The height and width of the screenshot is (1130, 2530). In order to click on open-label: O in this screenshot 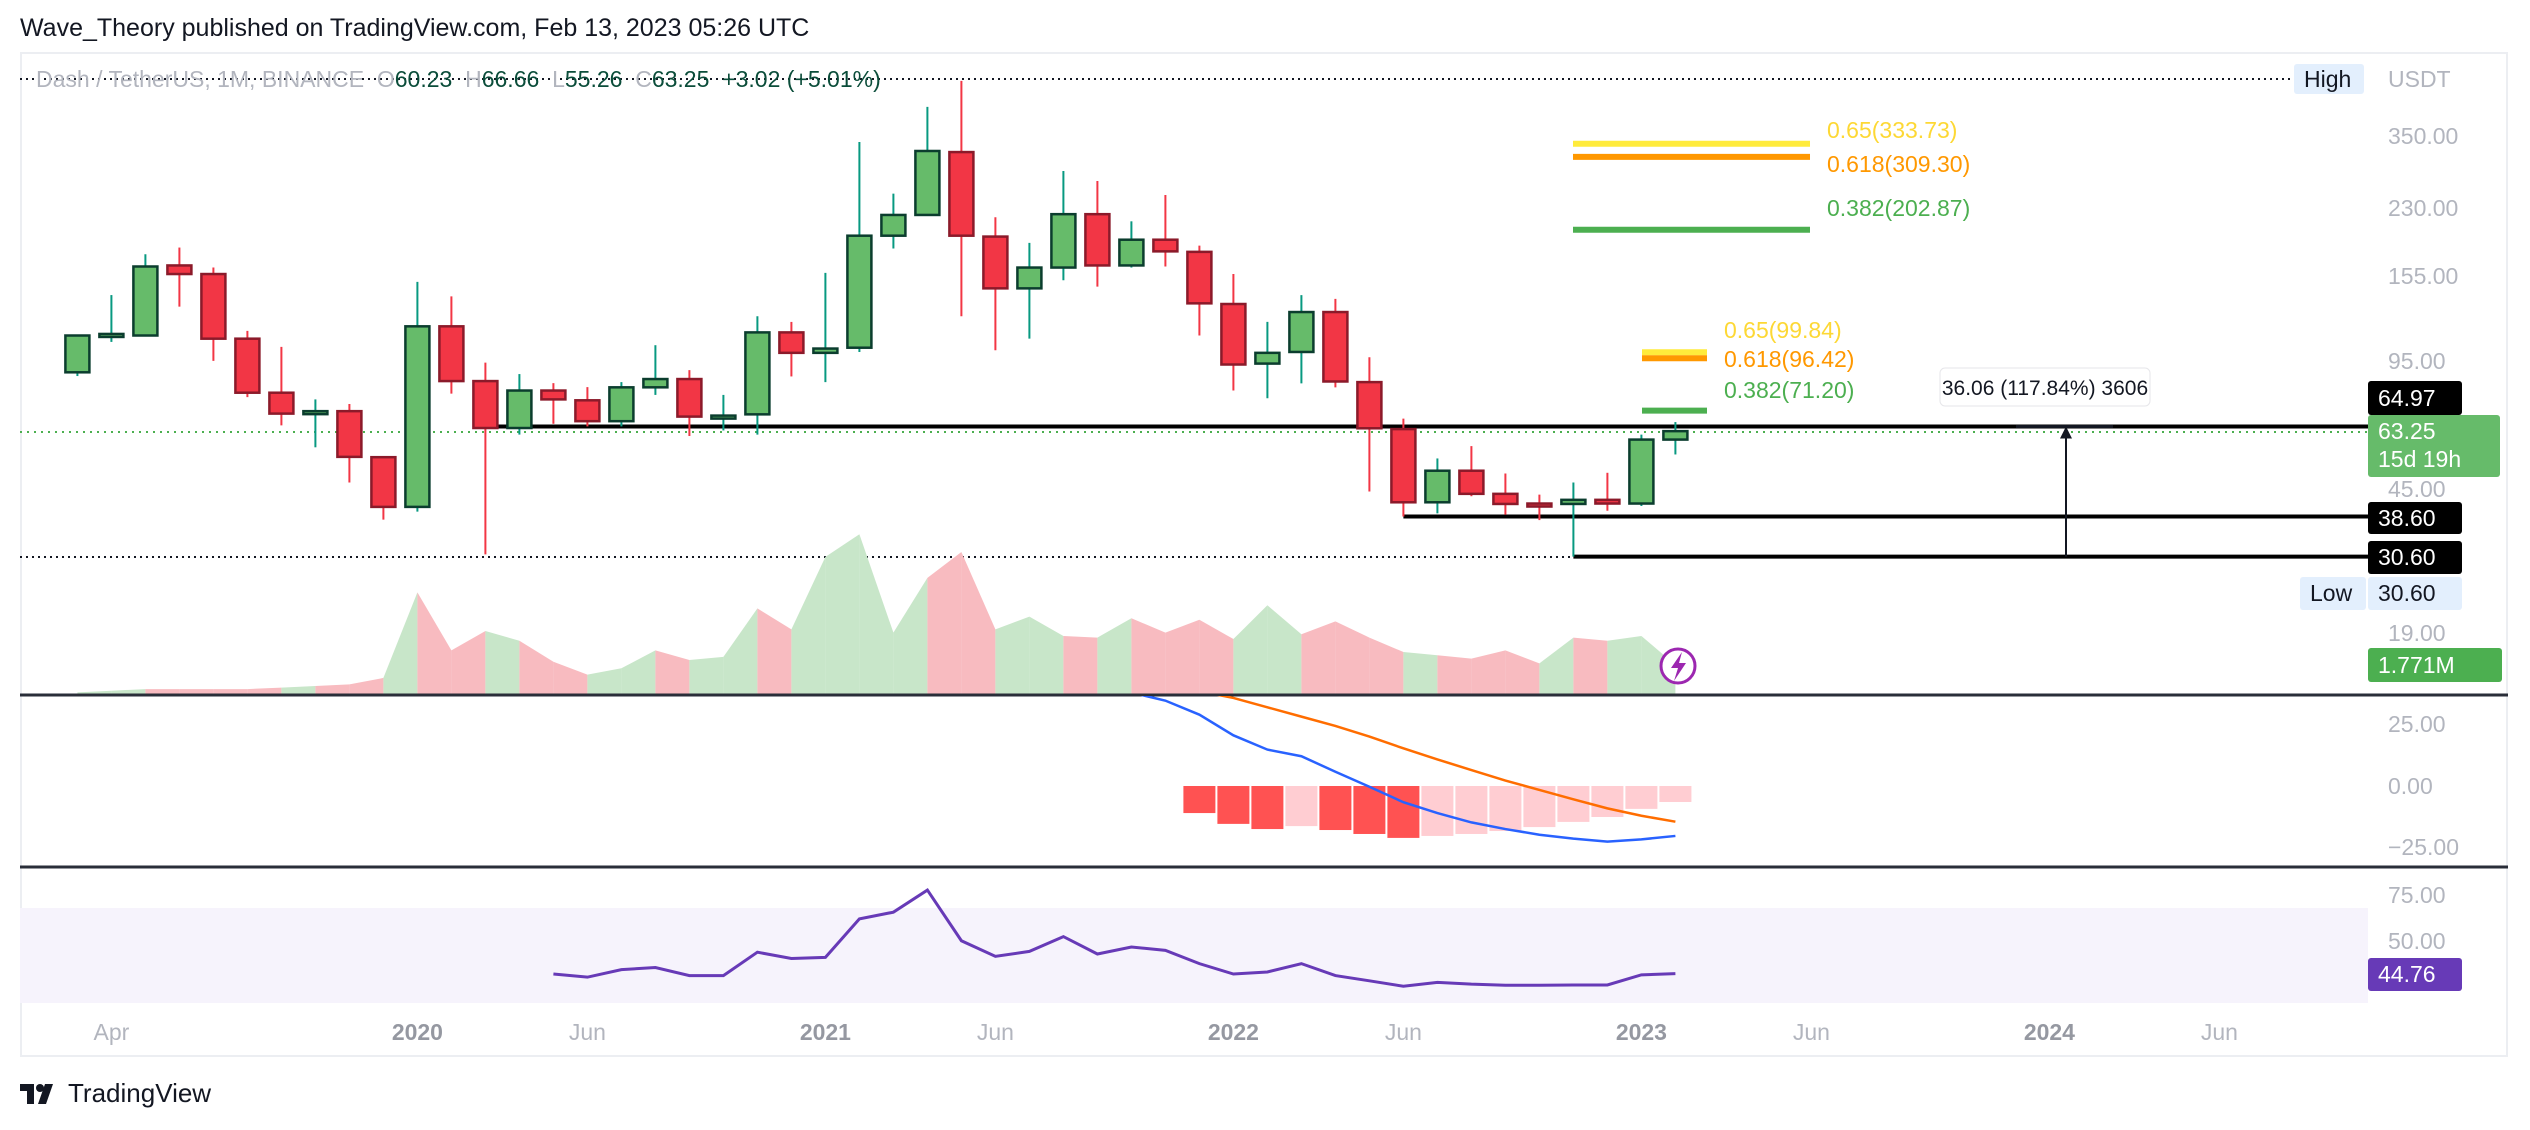, I will do `click(385, 79)`.